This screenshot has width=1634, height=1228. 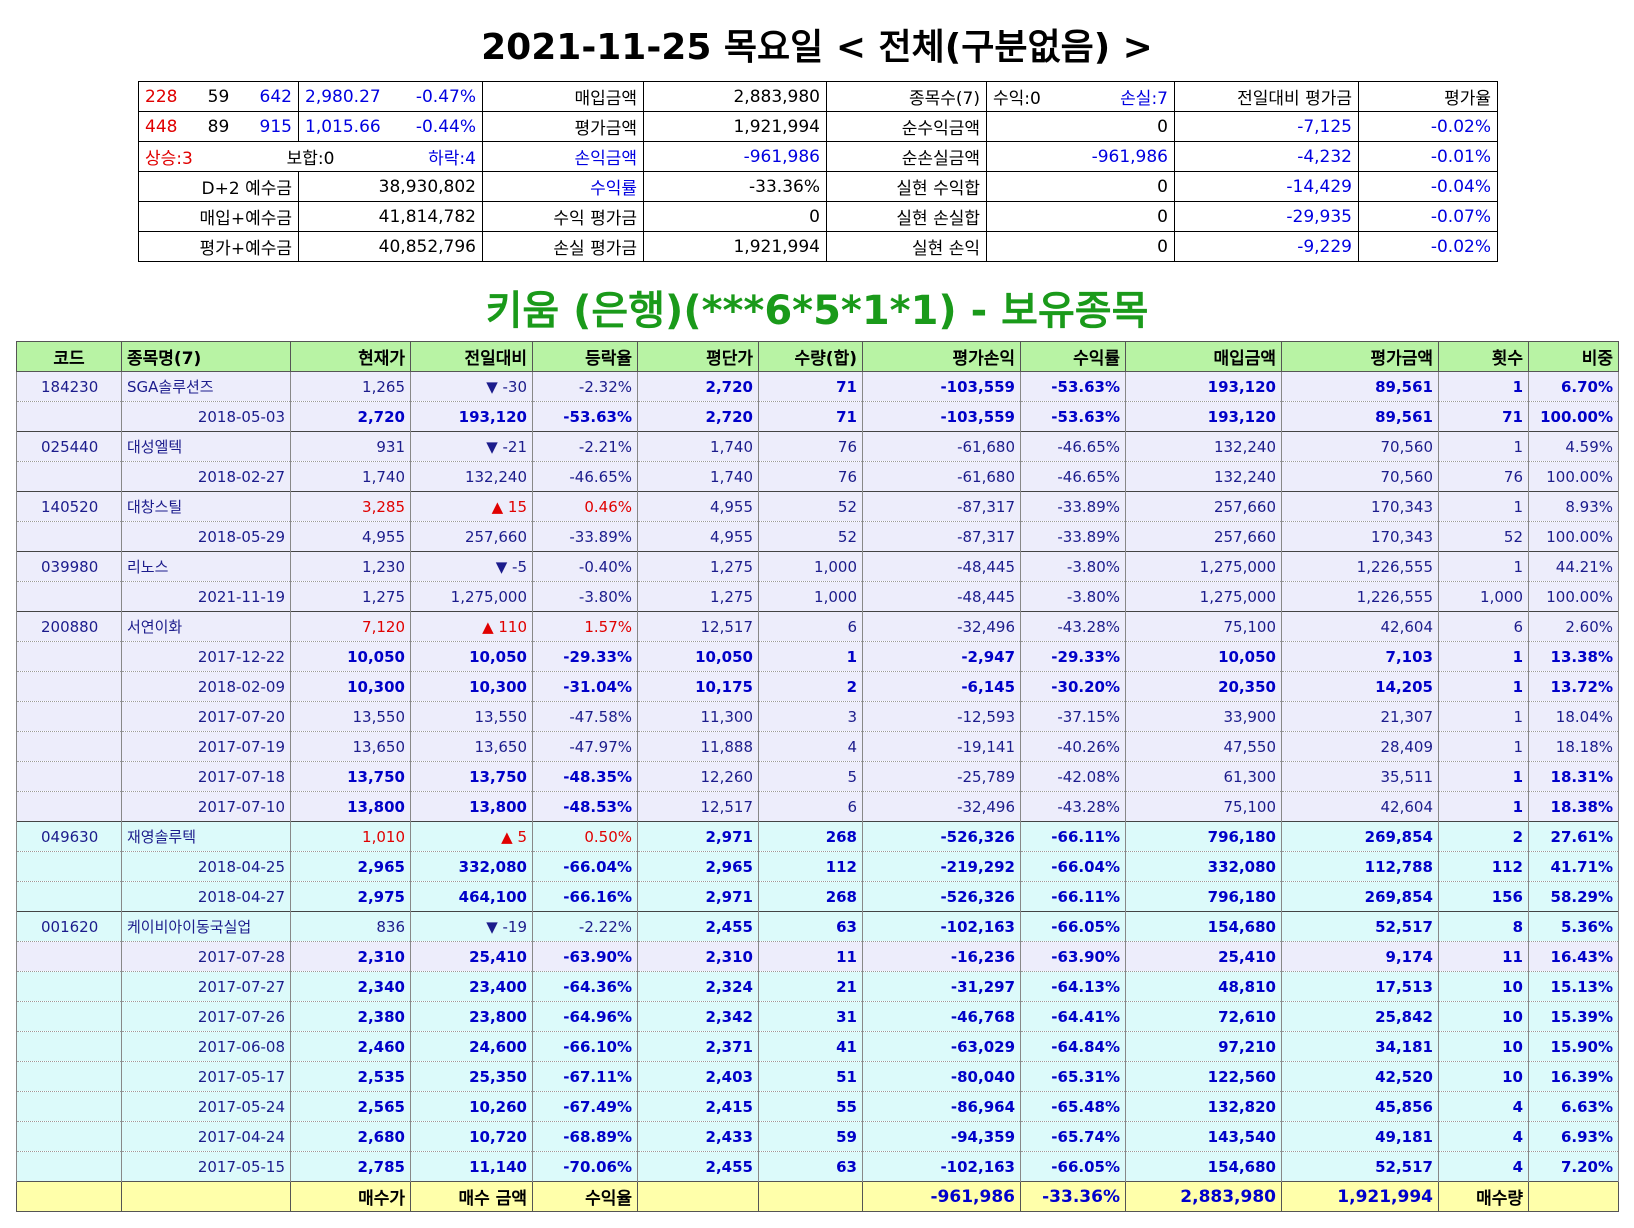 I want to click on header-cell: 매입금액, so click(x=1203, y=356).